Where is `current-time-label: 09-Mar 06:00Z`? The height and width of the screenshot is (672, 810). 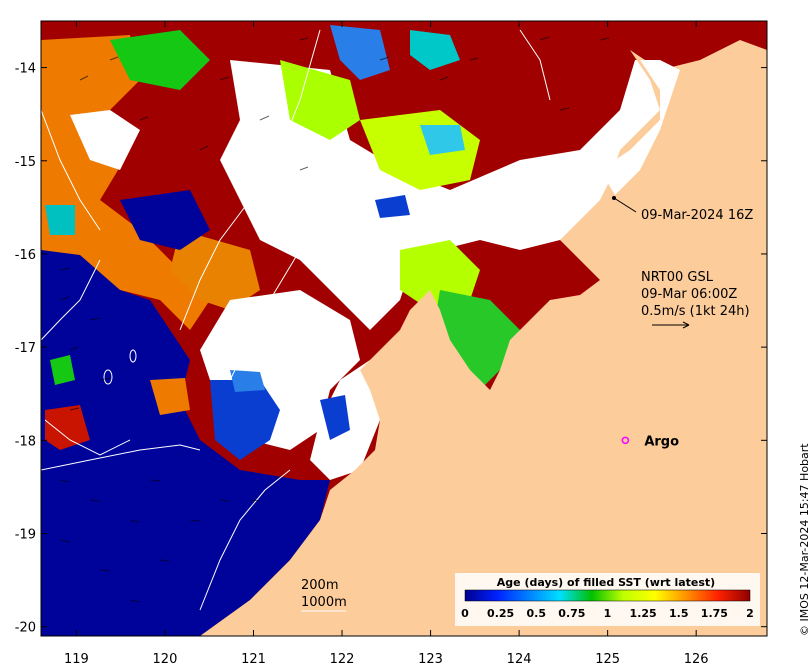
current-time-label: 09-Mar 06:00Z is located at coordinates (689, 294).